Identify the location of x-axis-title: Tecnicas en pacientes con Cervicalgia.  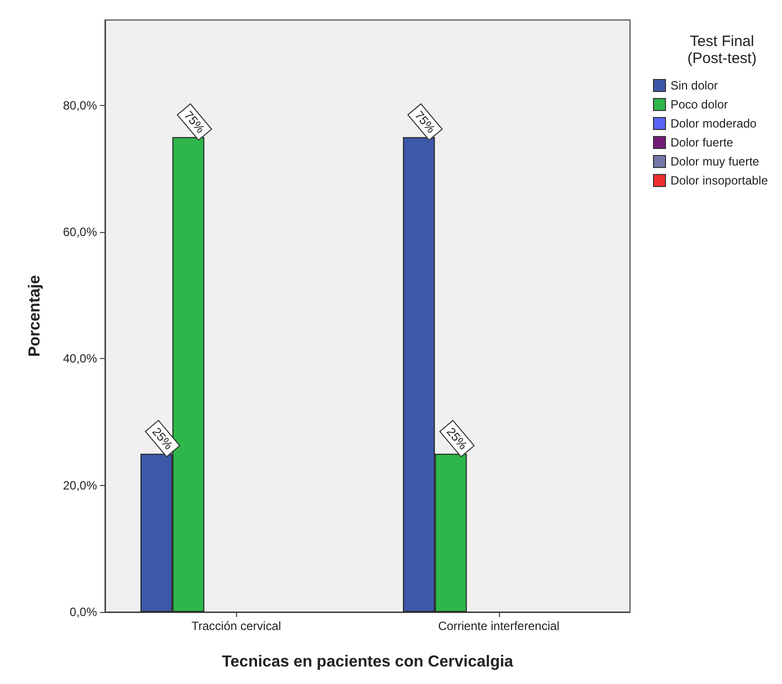
(368, 662).